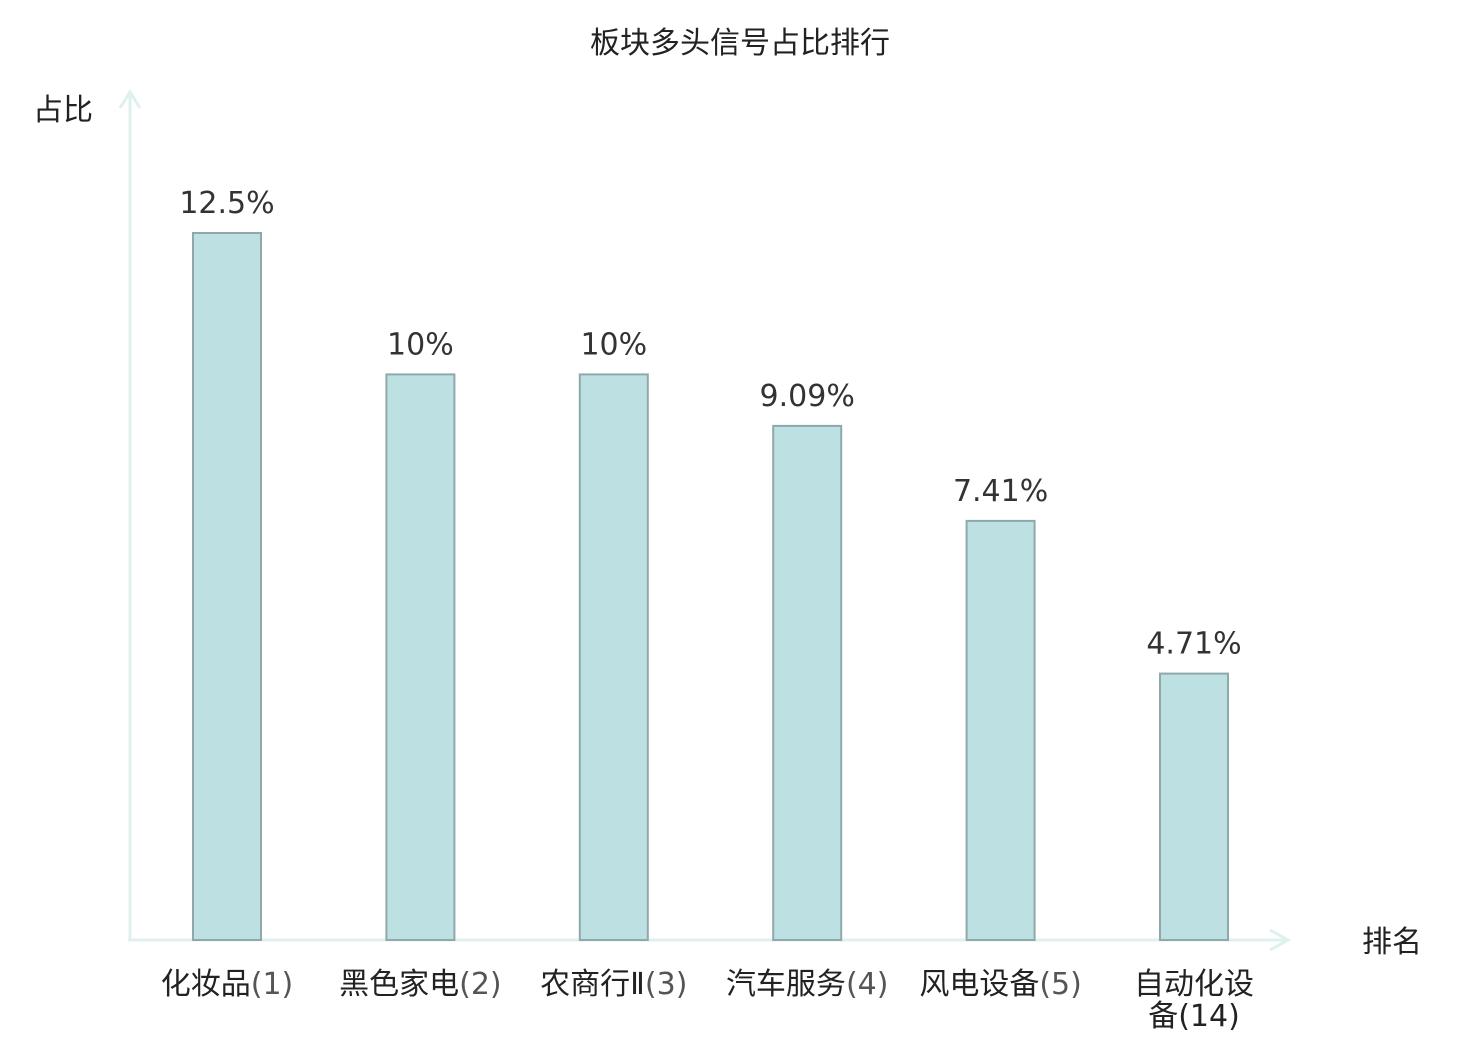  I want to click on category-label: 黑色家电(2), so click(420, 984).